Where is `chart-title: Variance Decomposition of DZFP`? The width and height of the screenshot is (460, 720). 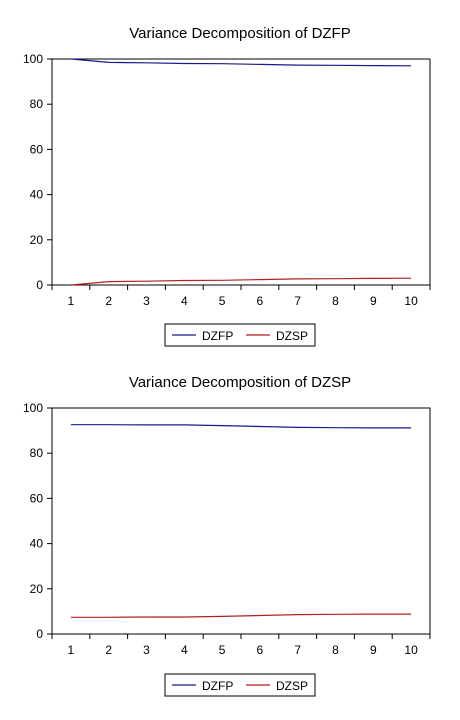
chart-title: Variance Decomposition of DZFP is located at coordinates (239, 33).